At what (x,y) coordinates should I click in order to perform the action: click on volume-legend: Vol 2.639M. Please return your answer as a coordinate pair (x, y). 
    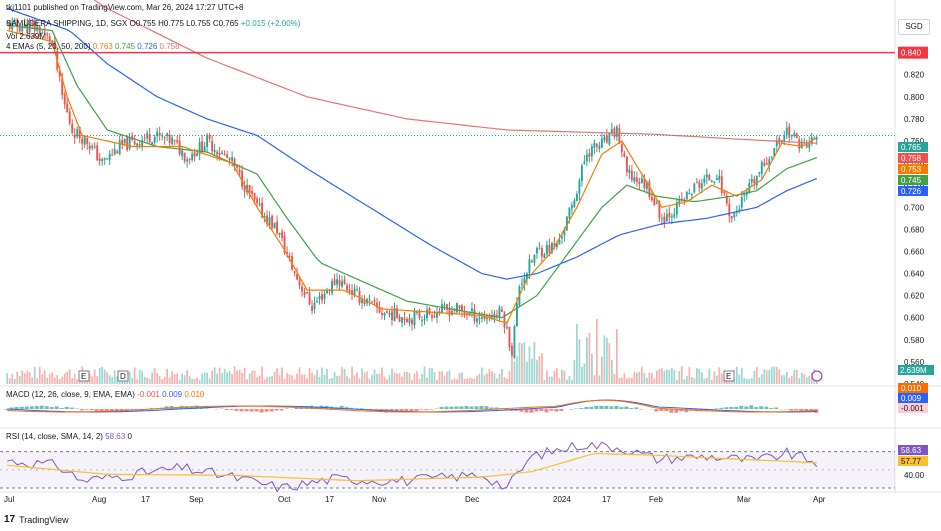
    Looking at the image, I should click on (26, 36).